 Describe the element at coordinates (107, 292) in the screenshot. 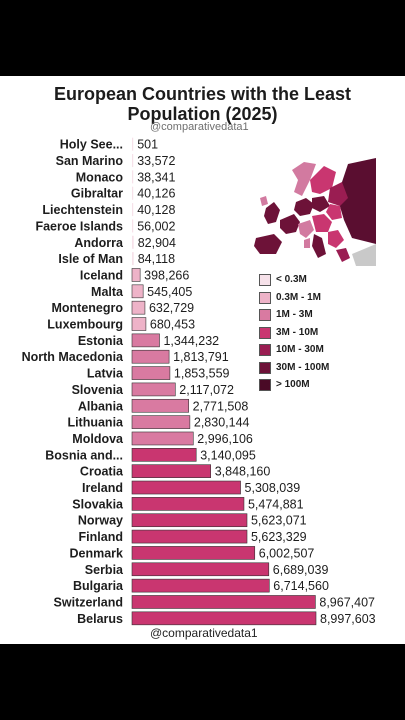

I see `category-label: Malta` at that location.